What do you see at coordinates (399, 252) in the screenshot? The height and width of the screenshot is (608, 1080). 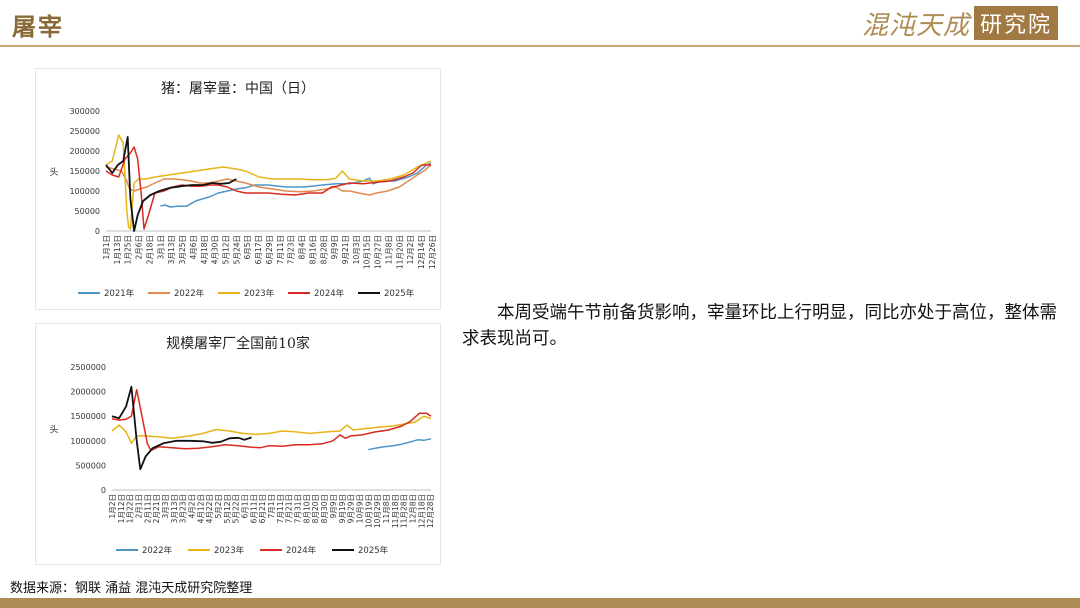 I see `x-tick-label: 11月20日` at bounding box center [399, 252].